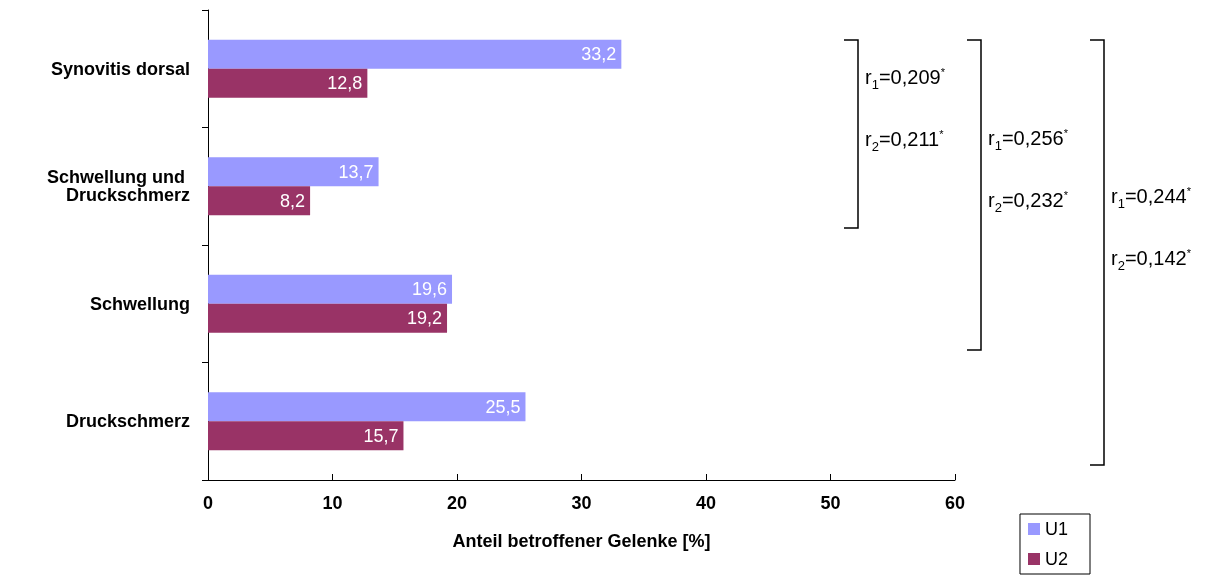 This screenshot has height=584, width=1228. Describe the element at coordinates (1028, 140) in the screenshot. I see `text: r$_{1}$=0,256$^{*}$` at that location.